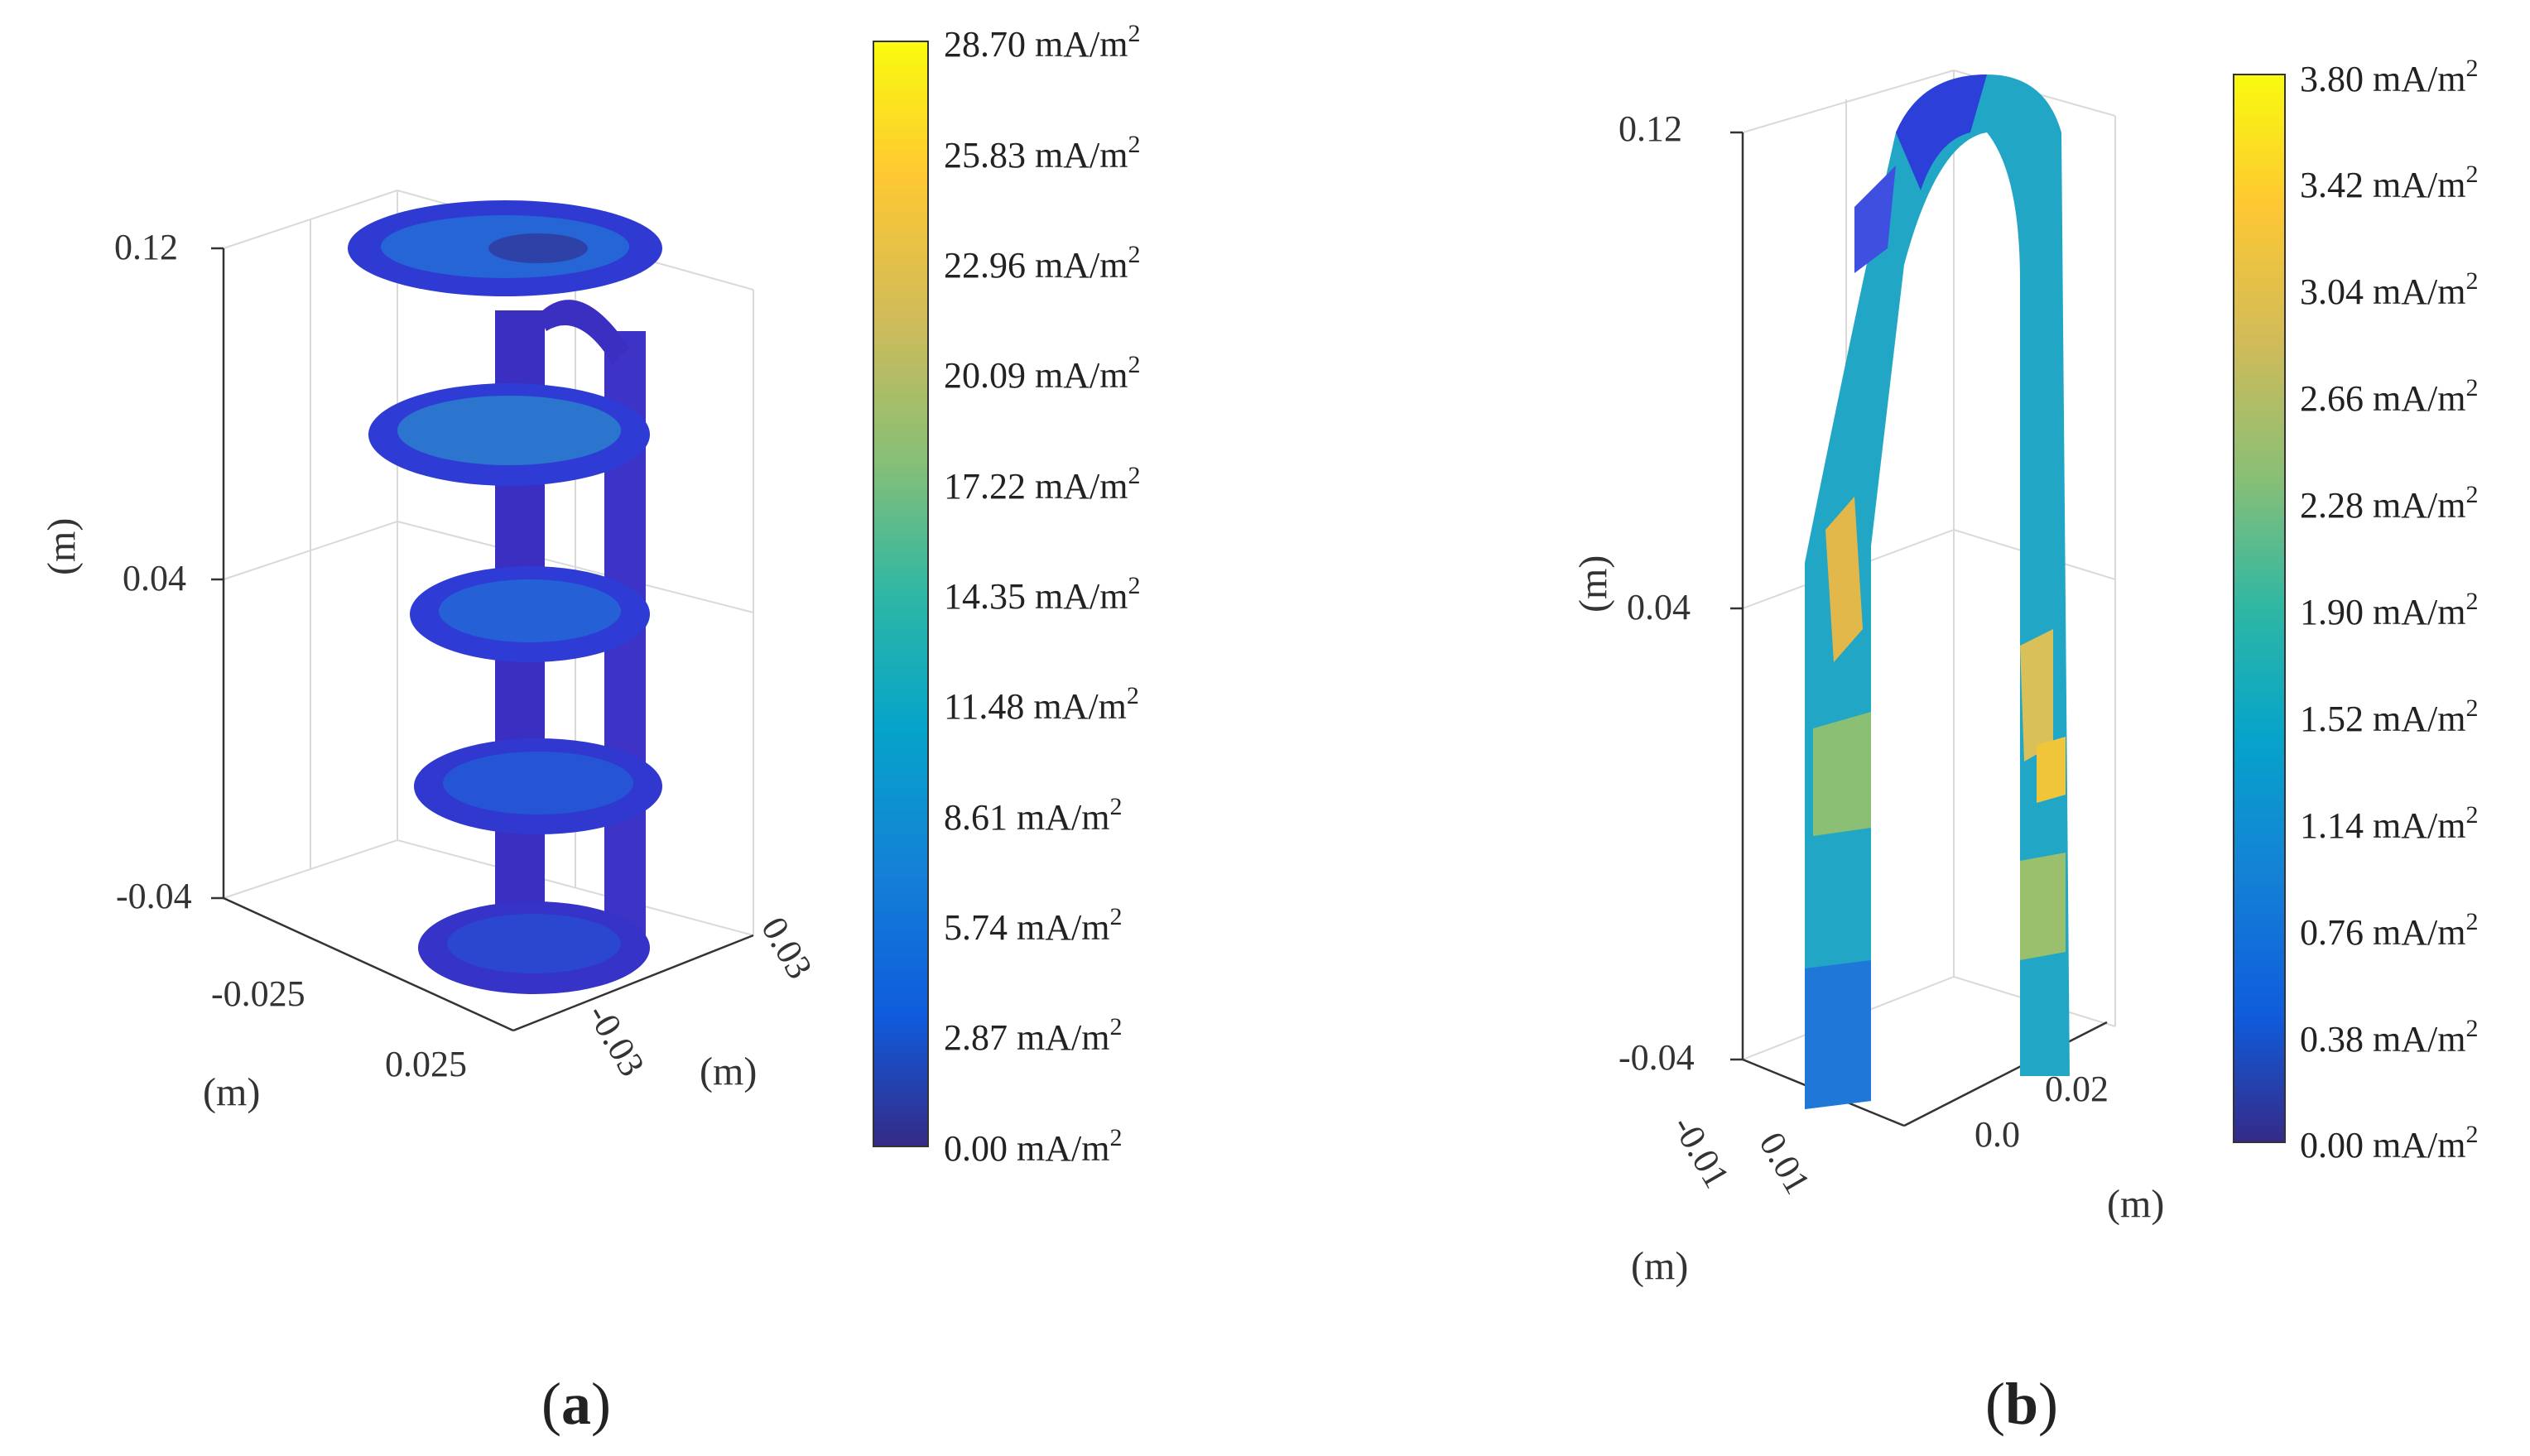 The width and height of the screenshot is (2530, 1456). I want to click on panel-b-colorbar, so click(2259, 608).